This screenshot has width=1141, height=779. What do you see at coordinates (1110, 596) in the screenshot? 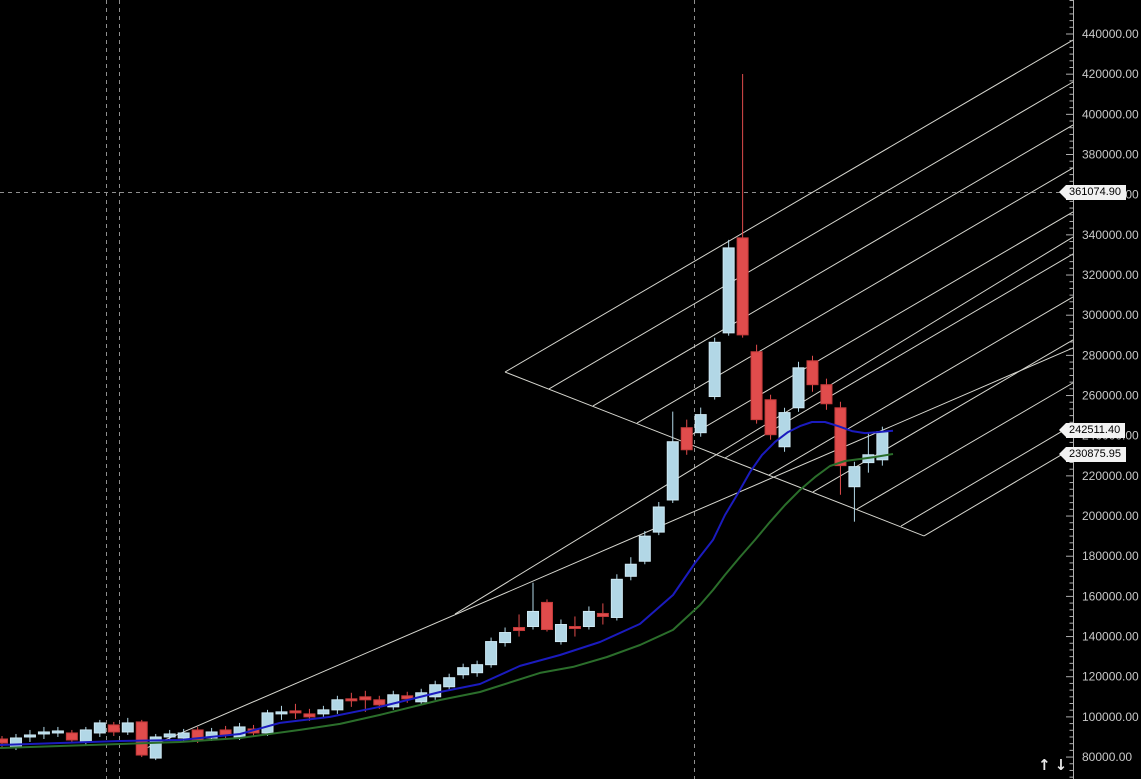
I see `axis-label: 160000.00` at bounding box center [1110, 596].